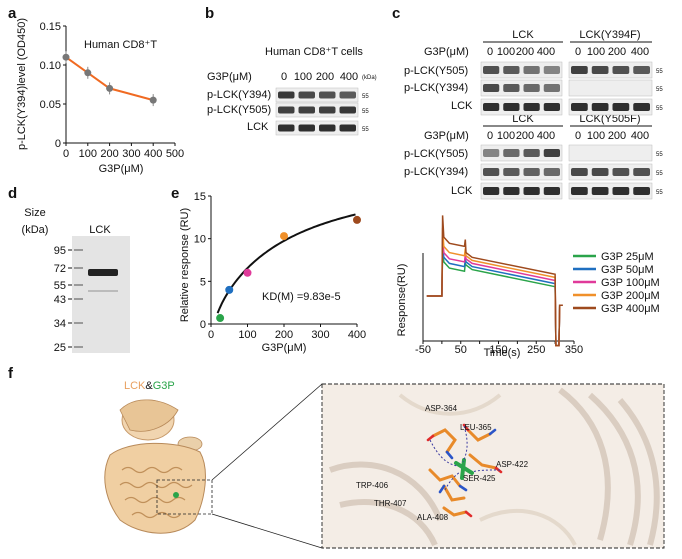  I want to click on panel-c-bottom-row-2: LCK, so click(462, 191).